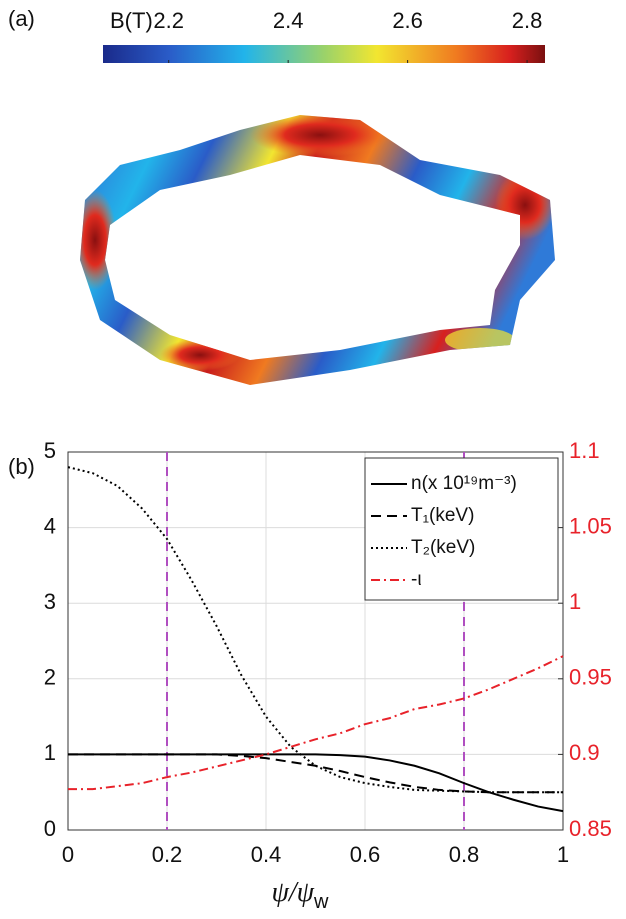 This screenshot has height=919, width=626. Describe the element at coordinates (563, 854) in the screenshot. I see `x-tick-label: 1` at that location.